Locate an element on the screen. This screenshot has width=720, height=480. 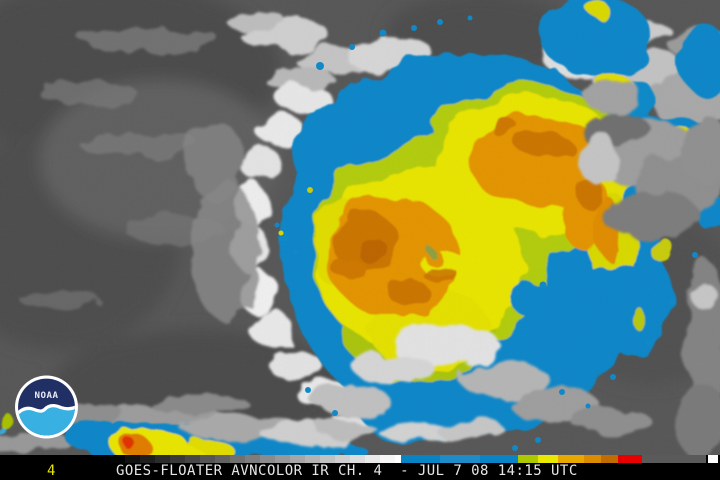
colorbar-segment-yellow-green is located at coordinates (528, 459).